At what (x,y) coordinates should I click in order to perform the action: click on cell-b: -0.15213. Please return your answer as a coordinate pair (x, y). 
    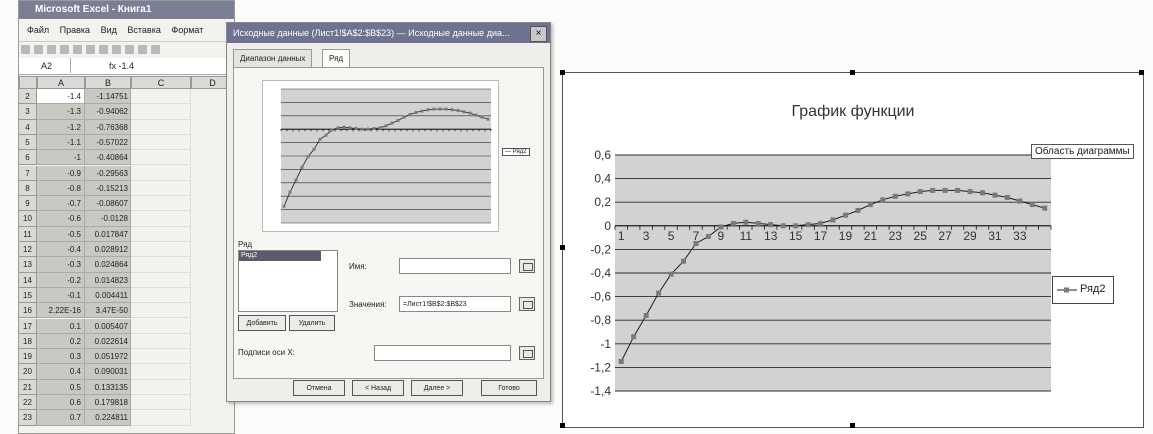
    Looking at the image, I should click on (108, 188).